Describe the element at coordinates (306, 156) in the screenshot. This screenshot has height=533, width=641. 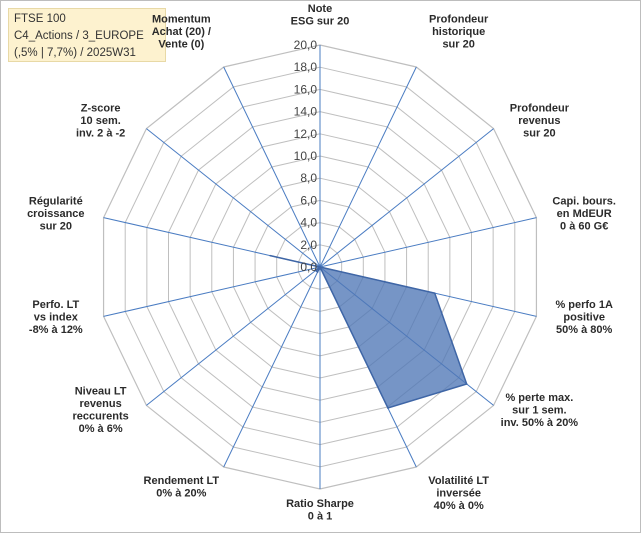
I see `tick-label: 10,0` at that location.